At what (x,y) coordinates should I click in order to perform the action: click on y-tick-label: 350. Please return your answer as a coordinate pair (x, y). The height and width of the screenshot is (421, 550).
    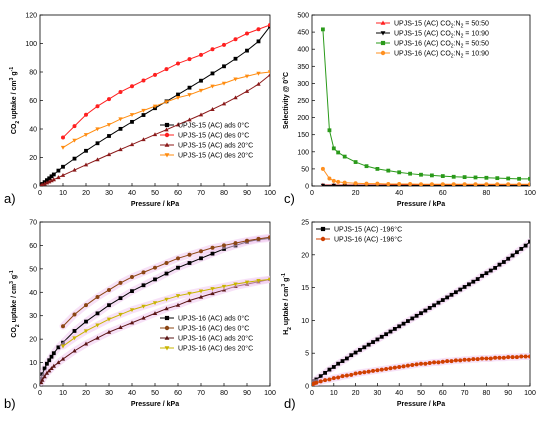
    Looking at the image, I should click on (303, 67).